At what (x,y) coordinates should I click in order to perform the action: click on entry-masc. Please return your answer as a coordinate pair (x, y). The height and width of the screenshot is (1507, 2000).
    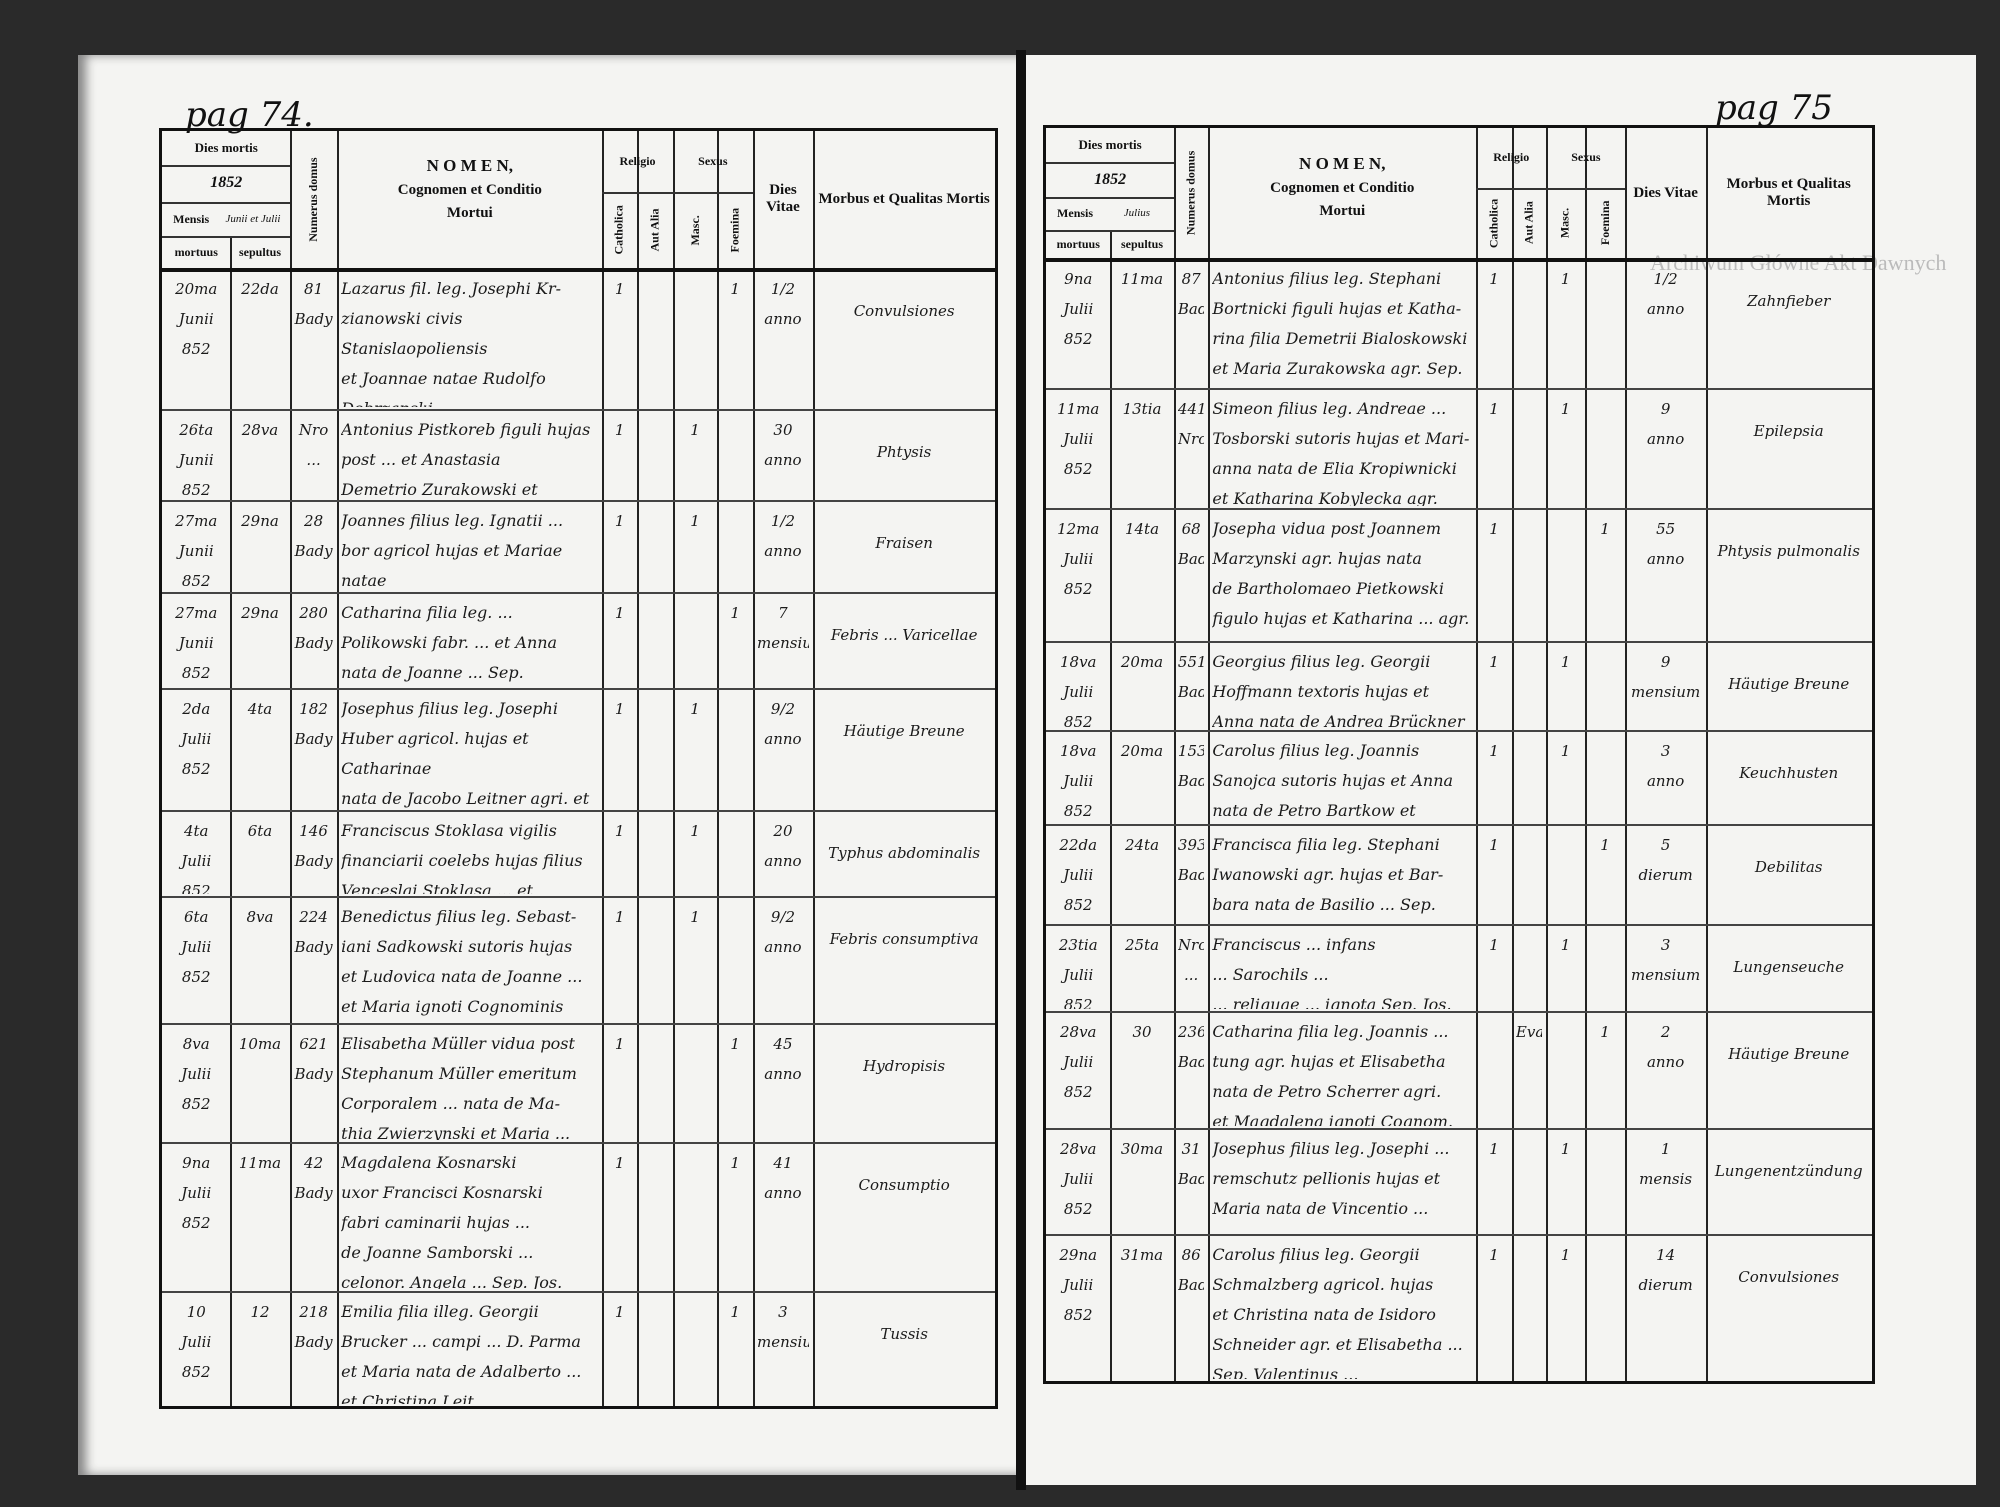
    Looking at the image, I should click on (695, 1084).